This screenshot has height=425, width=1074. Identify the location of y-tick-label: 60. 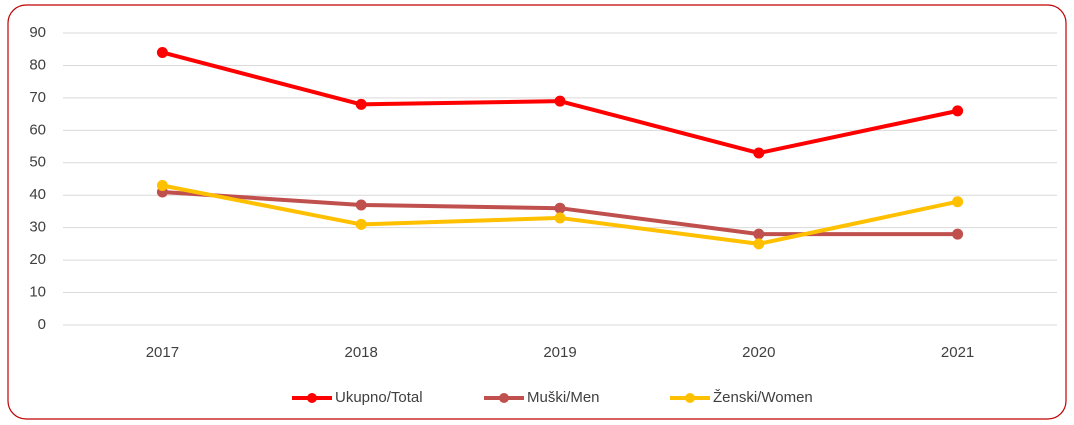
(37, 129).